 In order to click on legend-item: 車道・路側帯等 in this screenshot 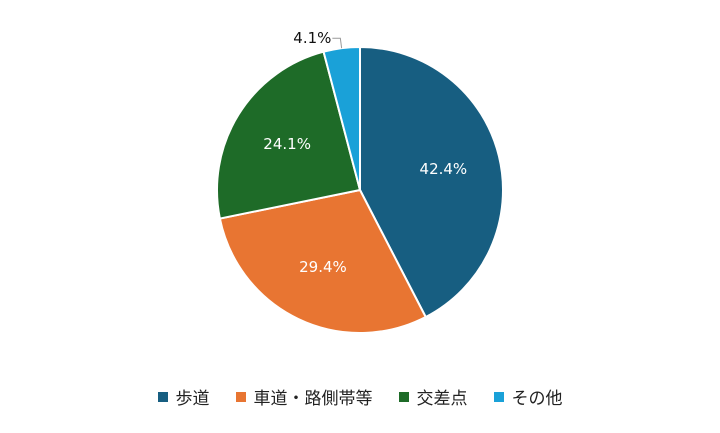, I will do `click(304, 396)`.